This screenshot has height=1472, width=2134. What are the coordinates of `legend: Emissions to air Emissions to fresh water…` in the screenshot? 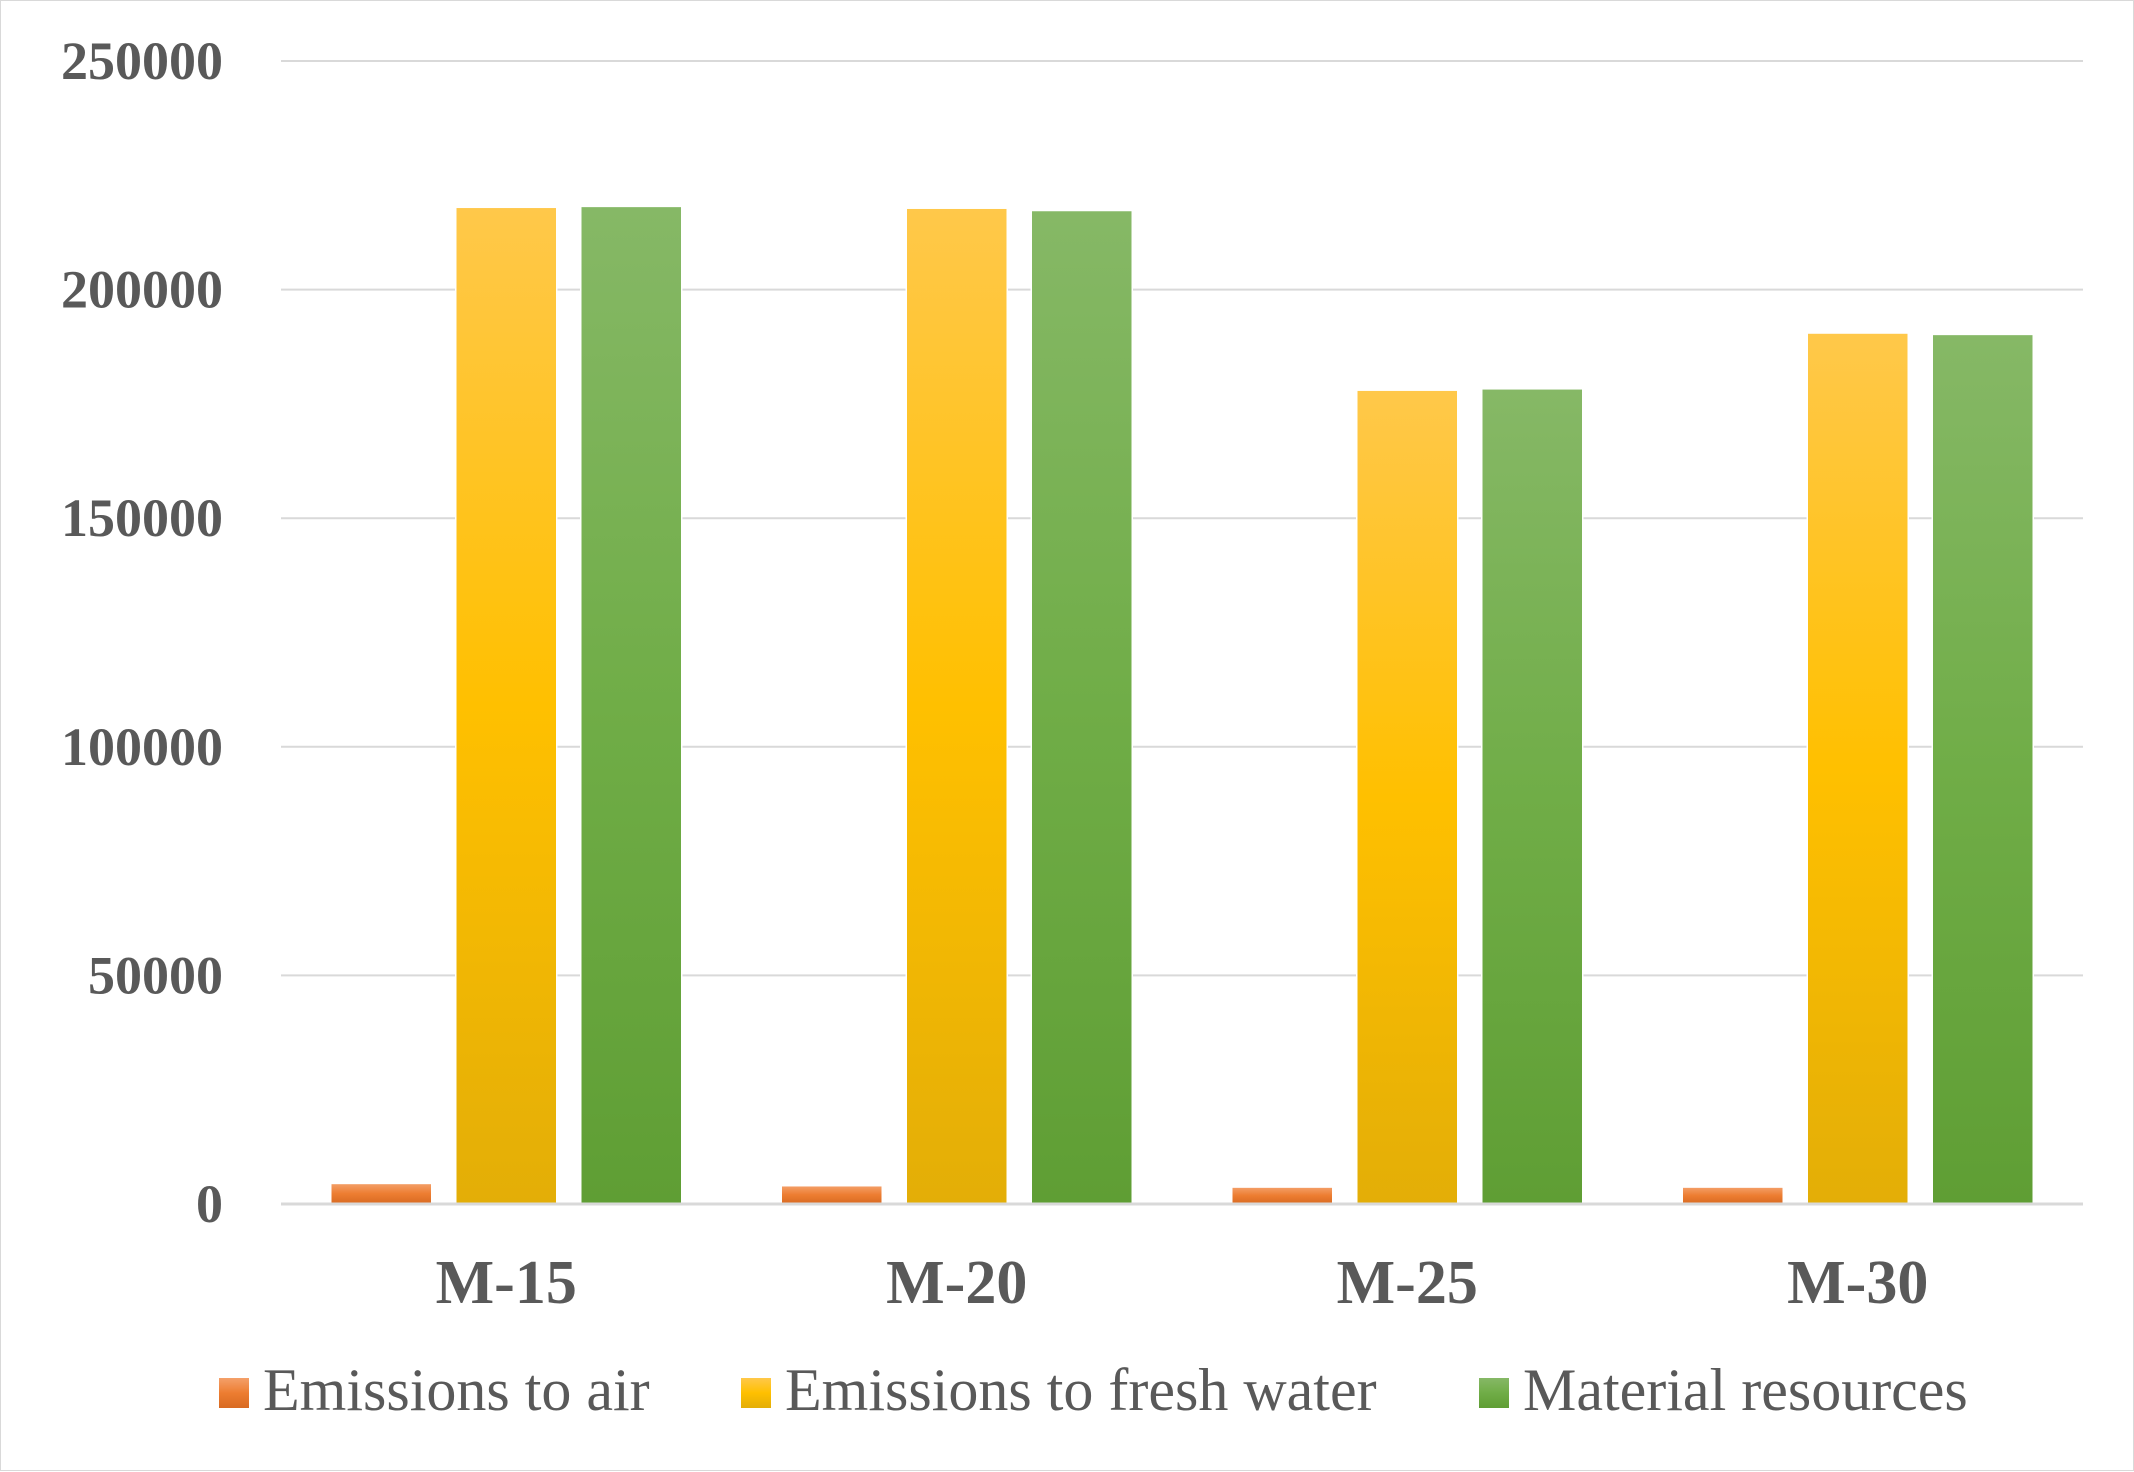 It's located at (1093, 1390).